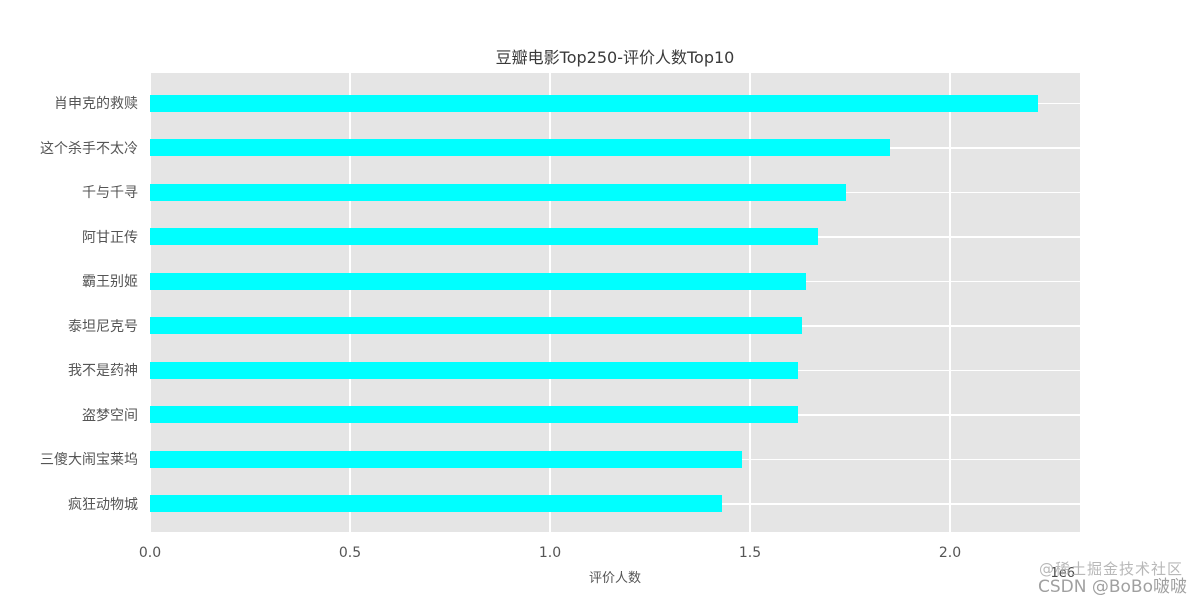 This screenshot has height=600, width=1200. I want to click on bar-row: 泰坦尼克号, so click(574, 326).